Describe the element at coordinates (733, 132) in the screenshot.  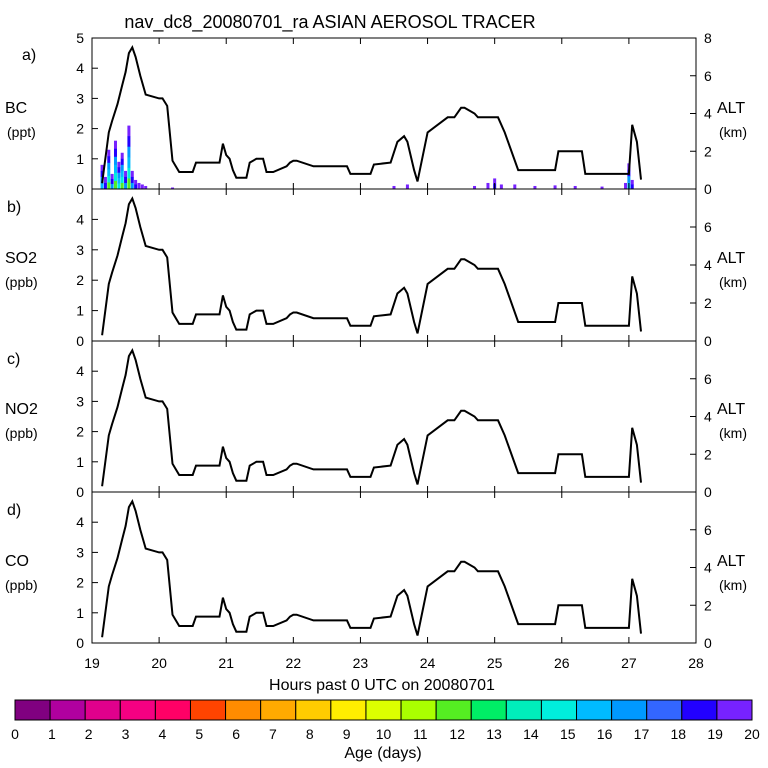
I see `panel-a-y2unit: (km)` at that location.